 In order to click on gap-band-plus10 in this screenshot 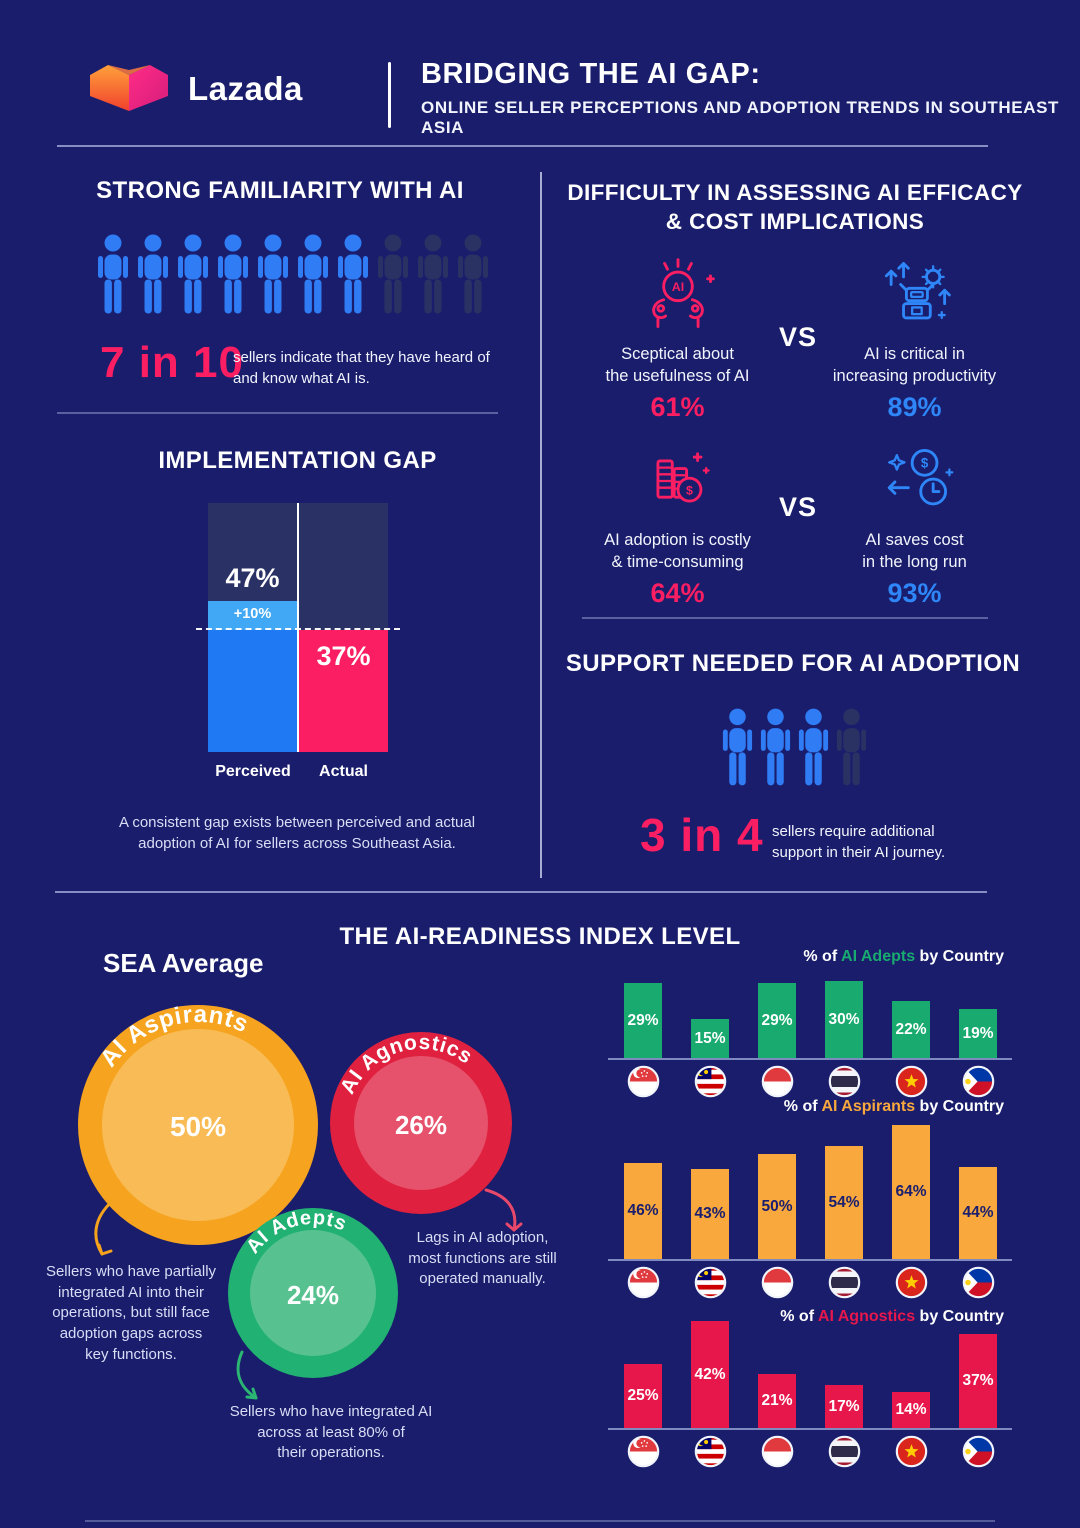, I will do `click(252, 615)`.